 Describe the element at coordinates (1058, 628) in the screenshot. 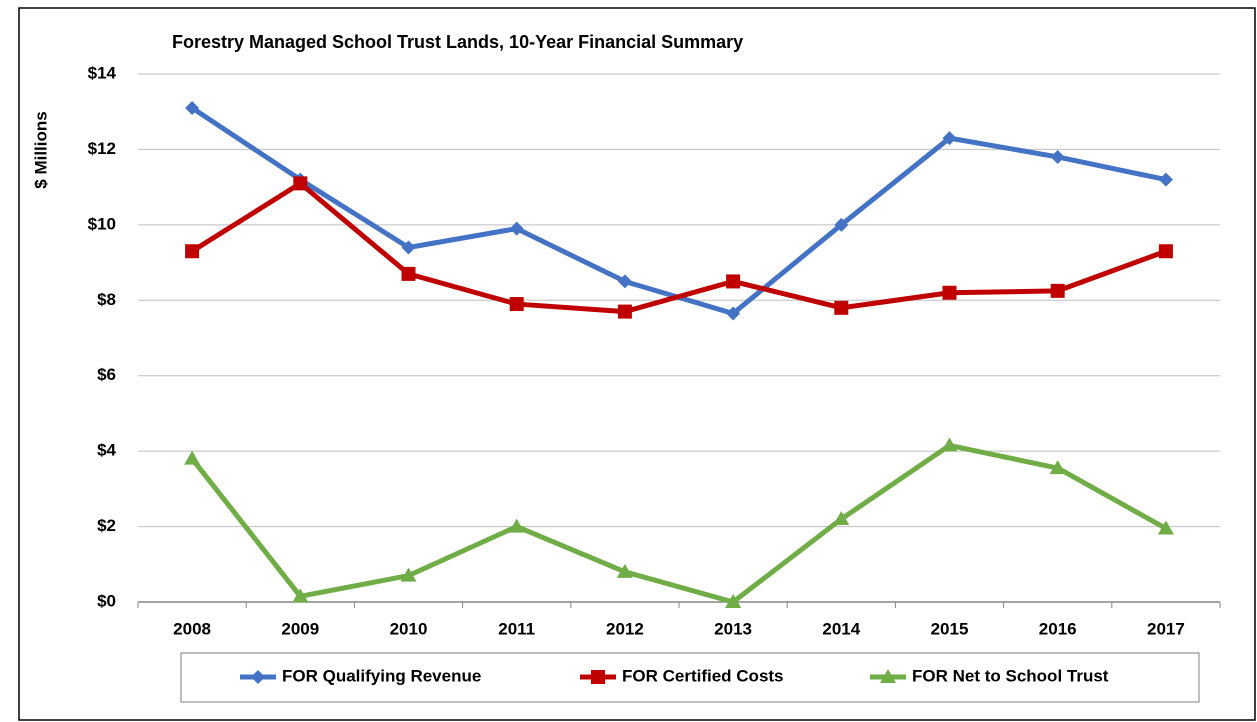

I see `x-tick-label: 2016` at that location.